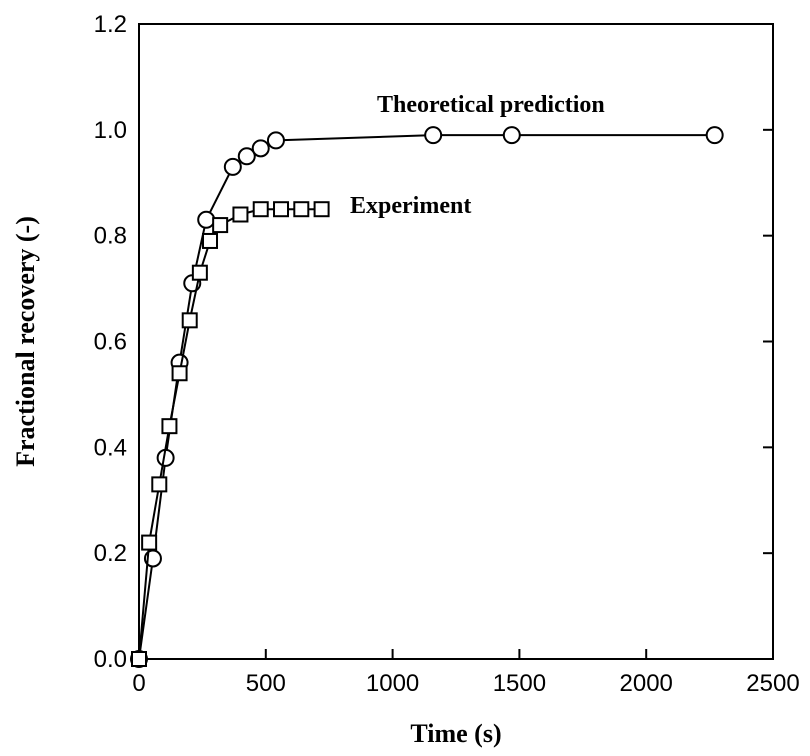 Image resolution: width=810 pixels, height=756 pixels. Describe the element at coordinates (110, 659) in the screenshot. I see `y-tick-label: 0.0` at that location.